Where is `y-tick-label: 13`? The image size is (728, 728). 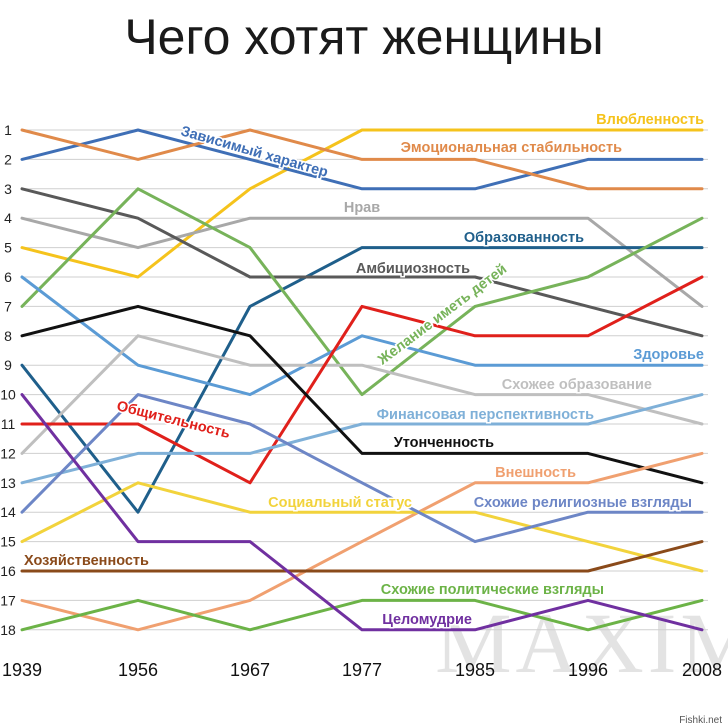 y-tick-label: 13 is located at coordinates (8, 483).